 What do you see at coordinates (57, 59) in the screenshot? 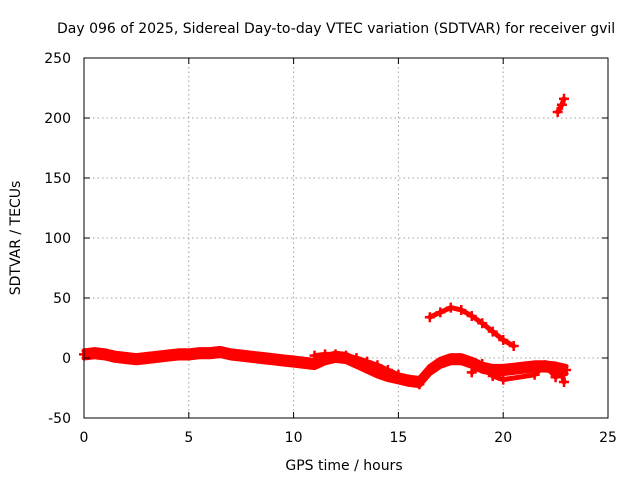
I see `y-tick-label: 250` at bounding box center [57, 59].